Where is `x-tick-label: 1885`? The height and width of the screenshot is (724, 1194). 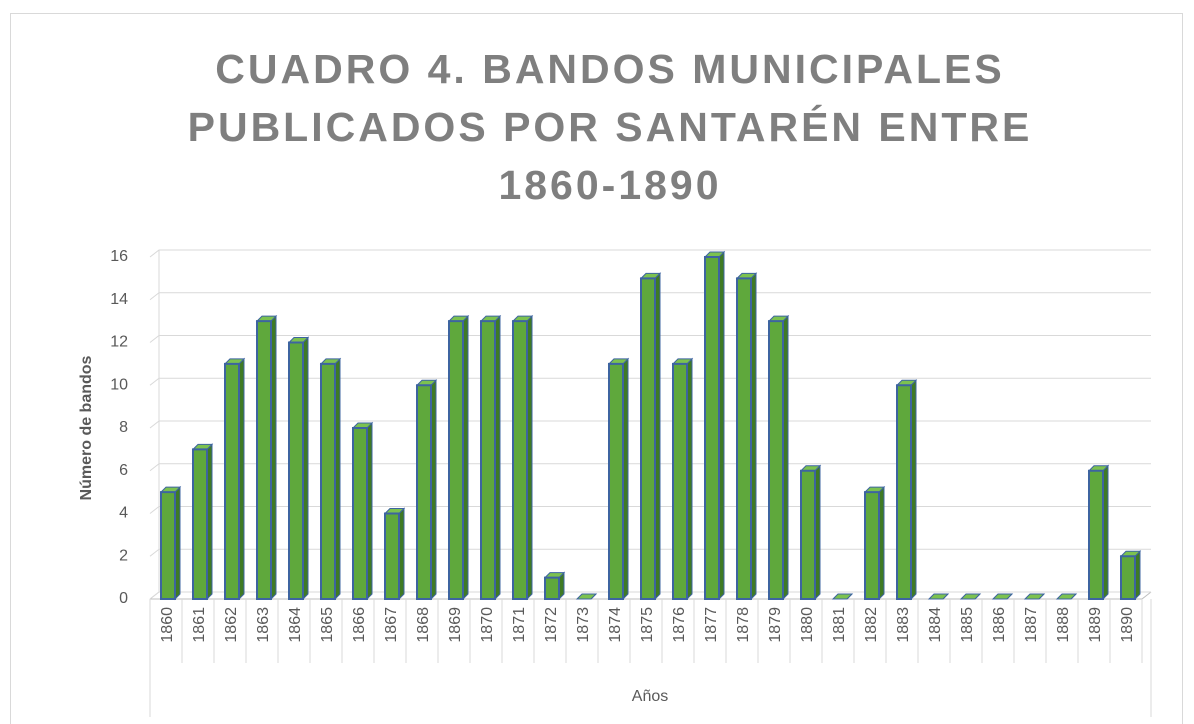 x-tick-label: 1885 is located at coordinates (967, 625).